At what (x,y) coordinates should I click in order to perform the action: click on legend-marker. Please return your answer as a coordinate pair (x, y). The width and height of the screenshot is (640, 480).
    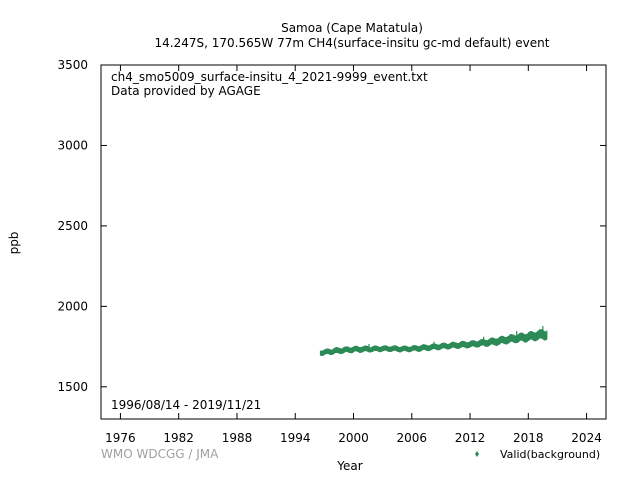
    Looking at the image, I should click on (477, 454).